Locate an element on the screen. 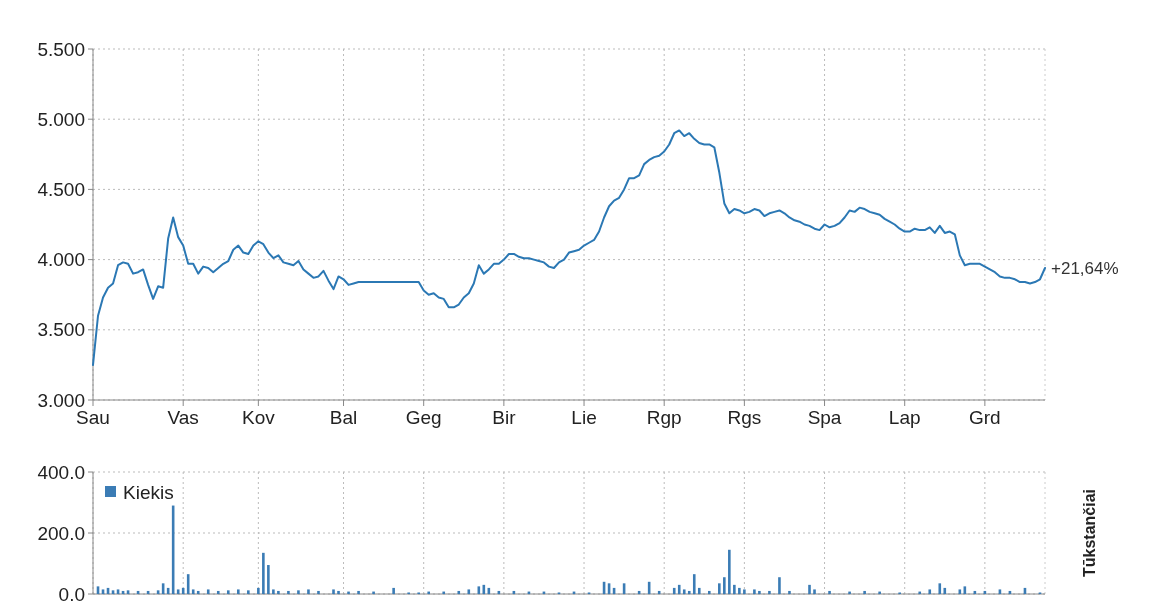  y-tick-label: 0.0 is located at coordinates (71, 592).